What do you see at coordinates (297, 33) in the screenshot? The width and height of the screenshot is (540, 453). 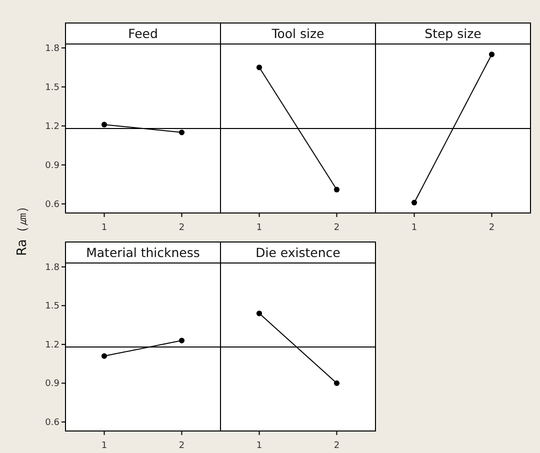 I see `chart-title: Tool size` at bounding box center [297, 33].